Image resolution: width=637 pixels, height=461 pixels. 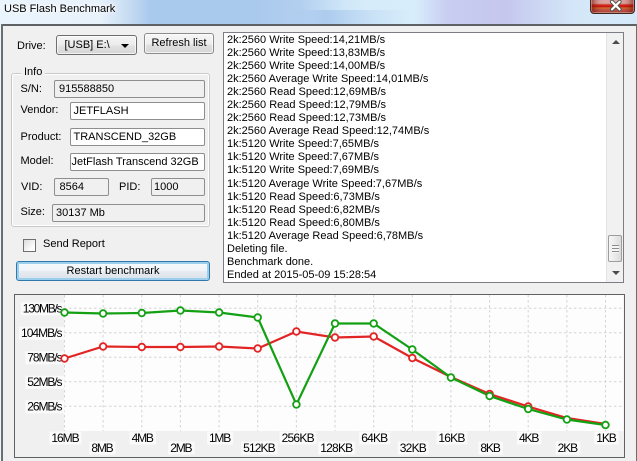 What do you see at coordinates (44, 357) in the screenshot?
I see `svg-text: 78MB/s` at bounding box center [44, 357].